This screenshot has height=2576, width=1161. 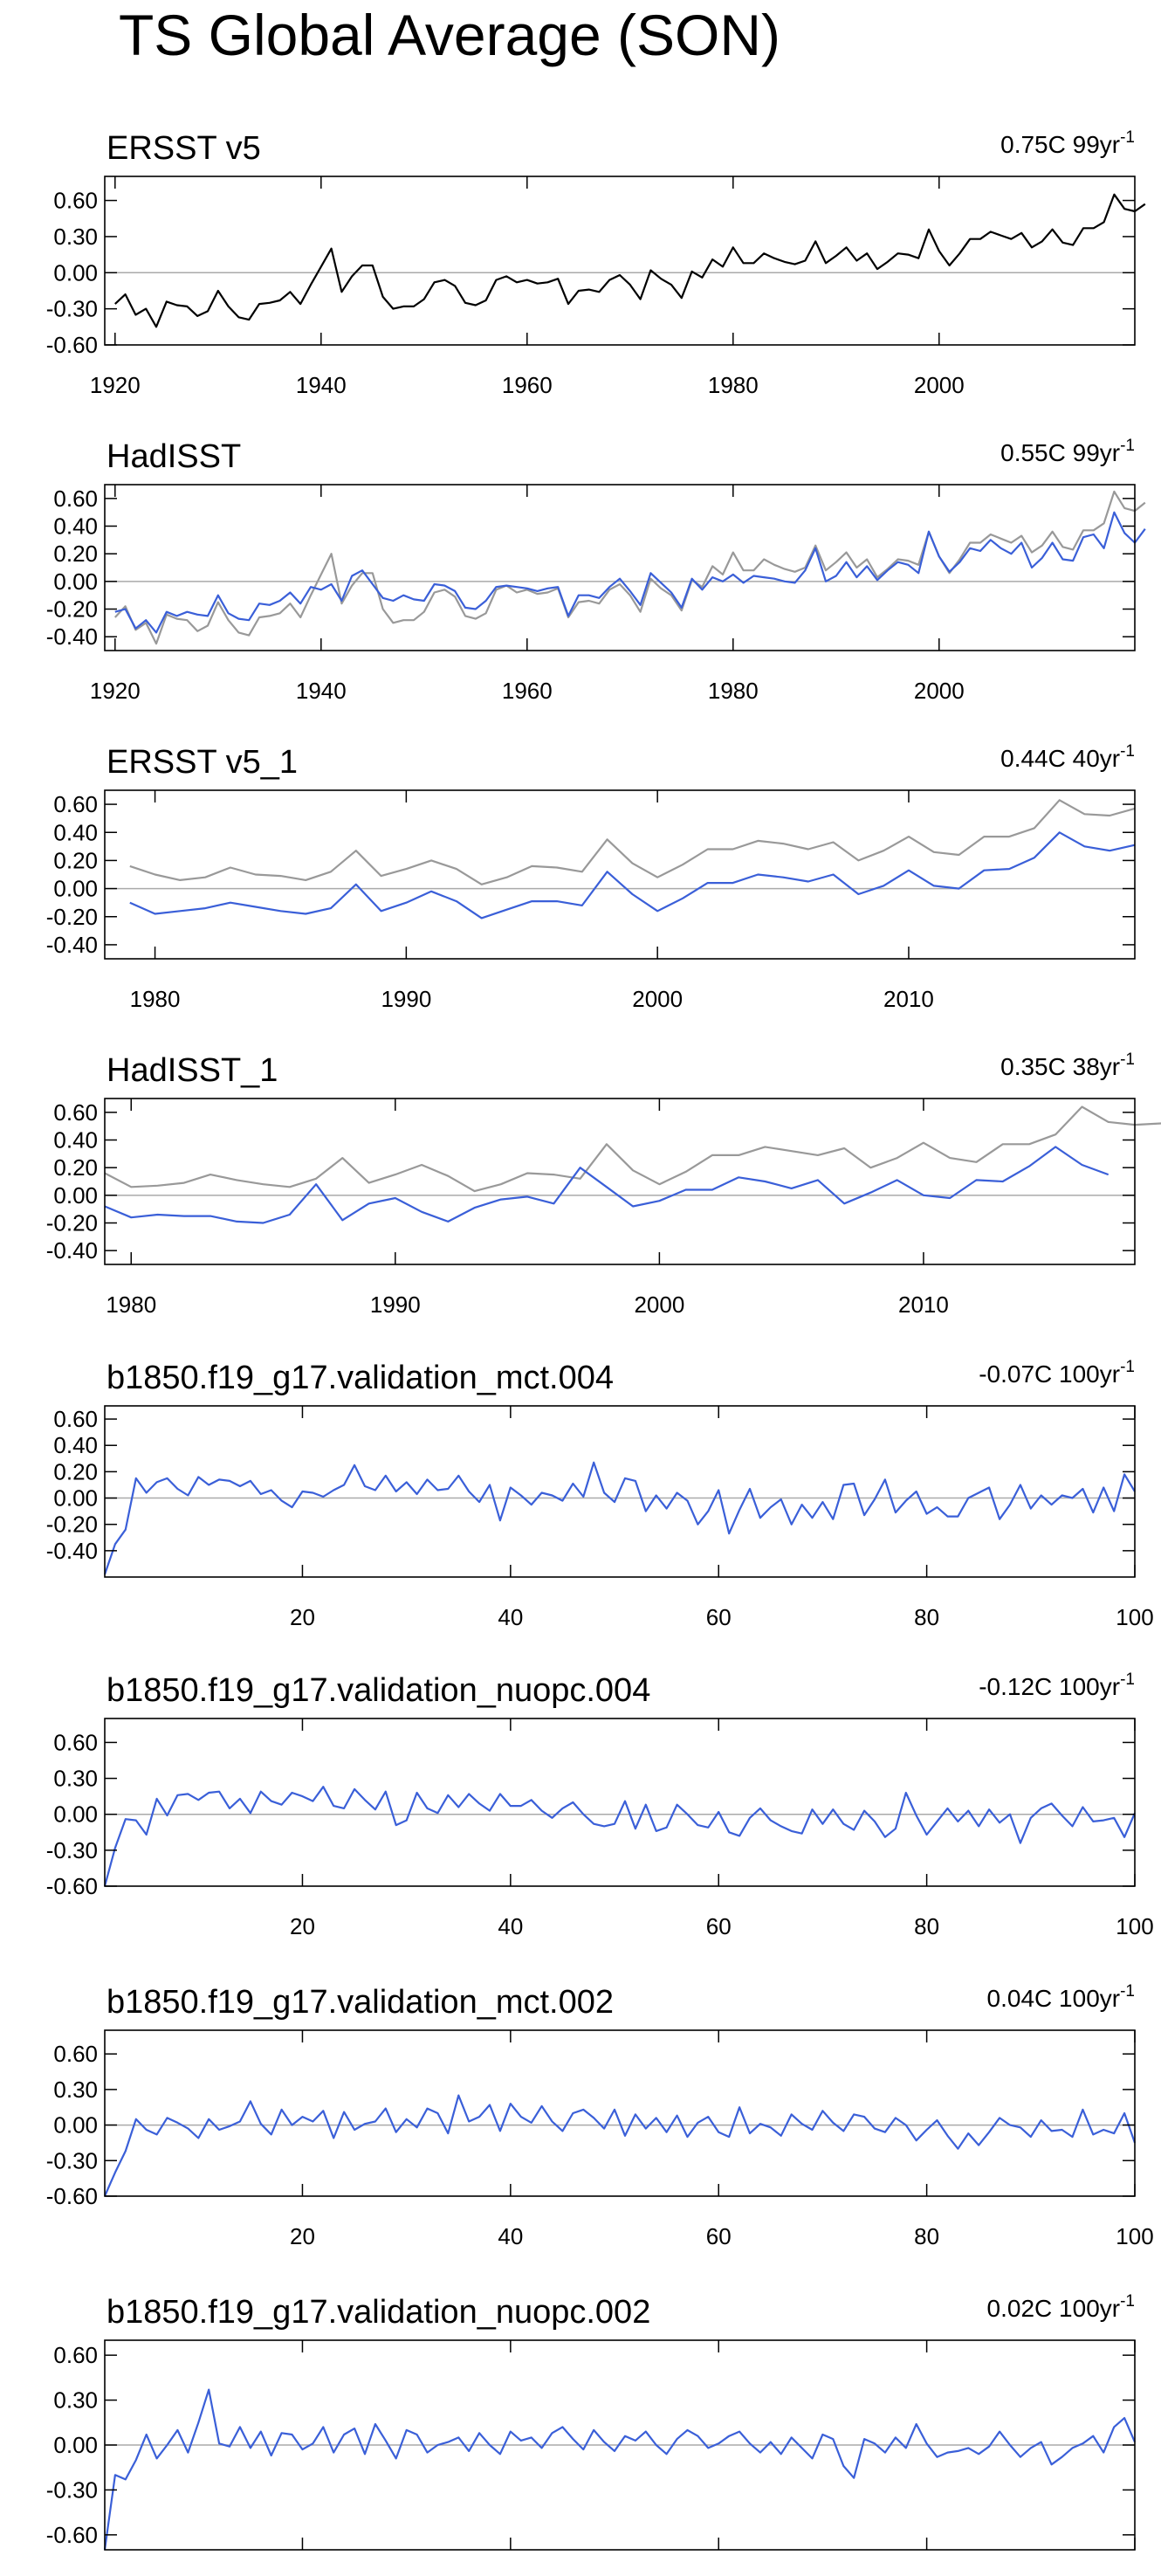 I want to click on panel-6-ytick-label: 0.00, so click(x=75, y=1814).